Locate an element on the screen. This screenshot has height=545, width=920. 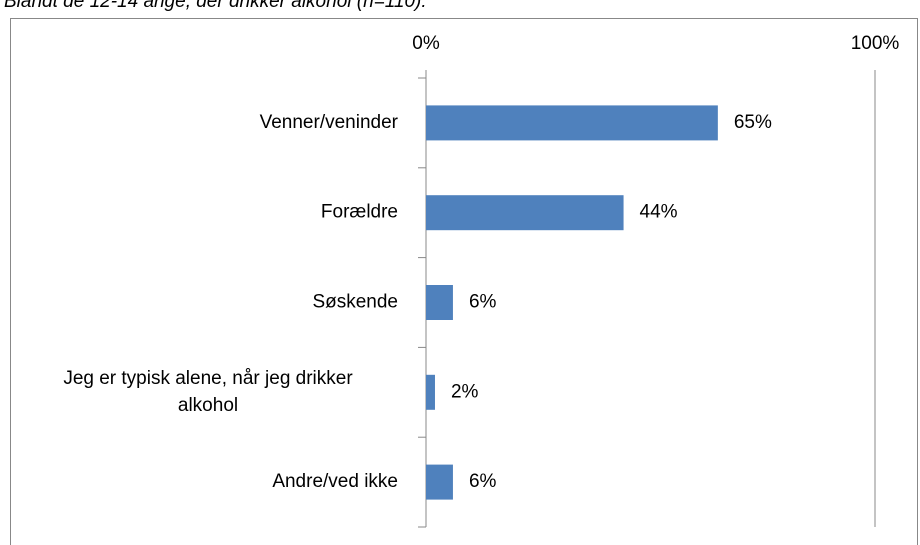
value-label: 44% is located at coordinates (659, 212).